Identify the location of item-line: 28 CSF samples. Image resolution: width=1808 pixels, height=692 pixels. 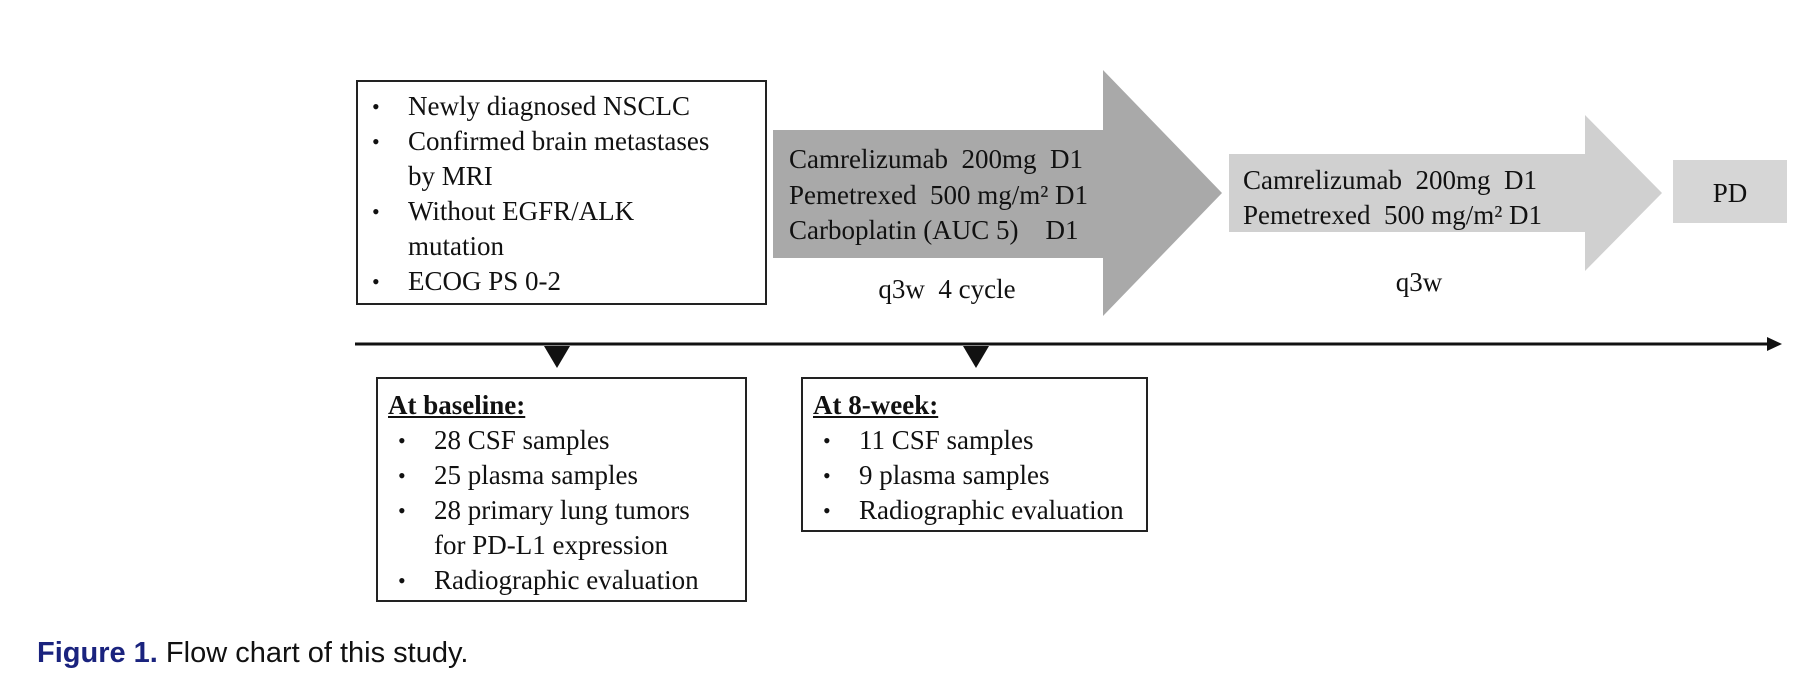
(522, 440).